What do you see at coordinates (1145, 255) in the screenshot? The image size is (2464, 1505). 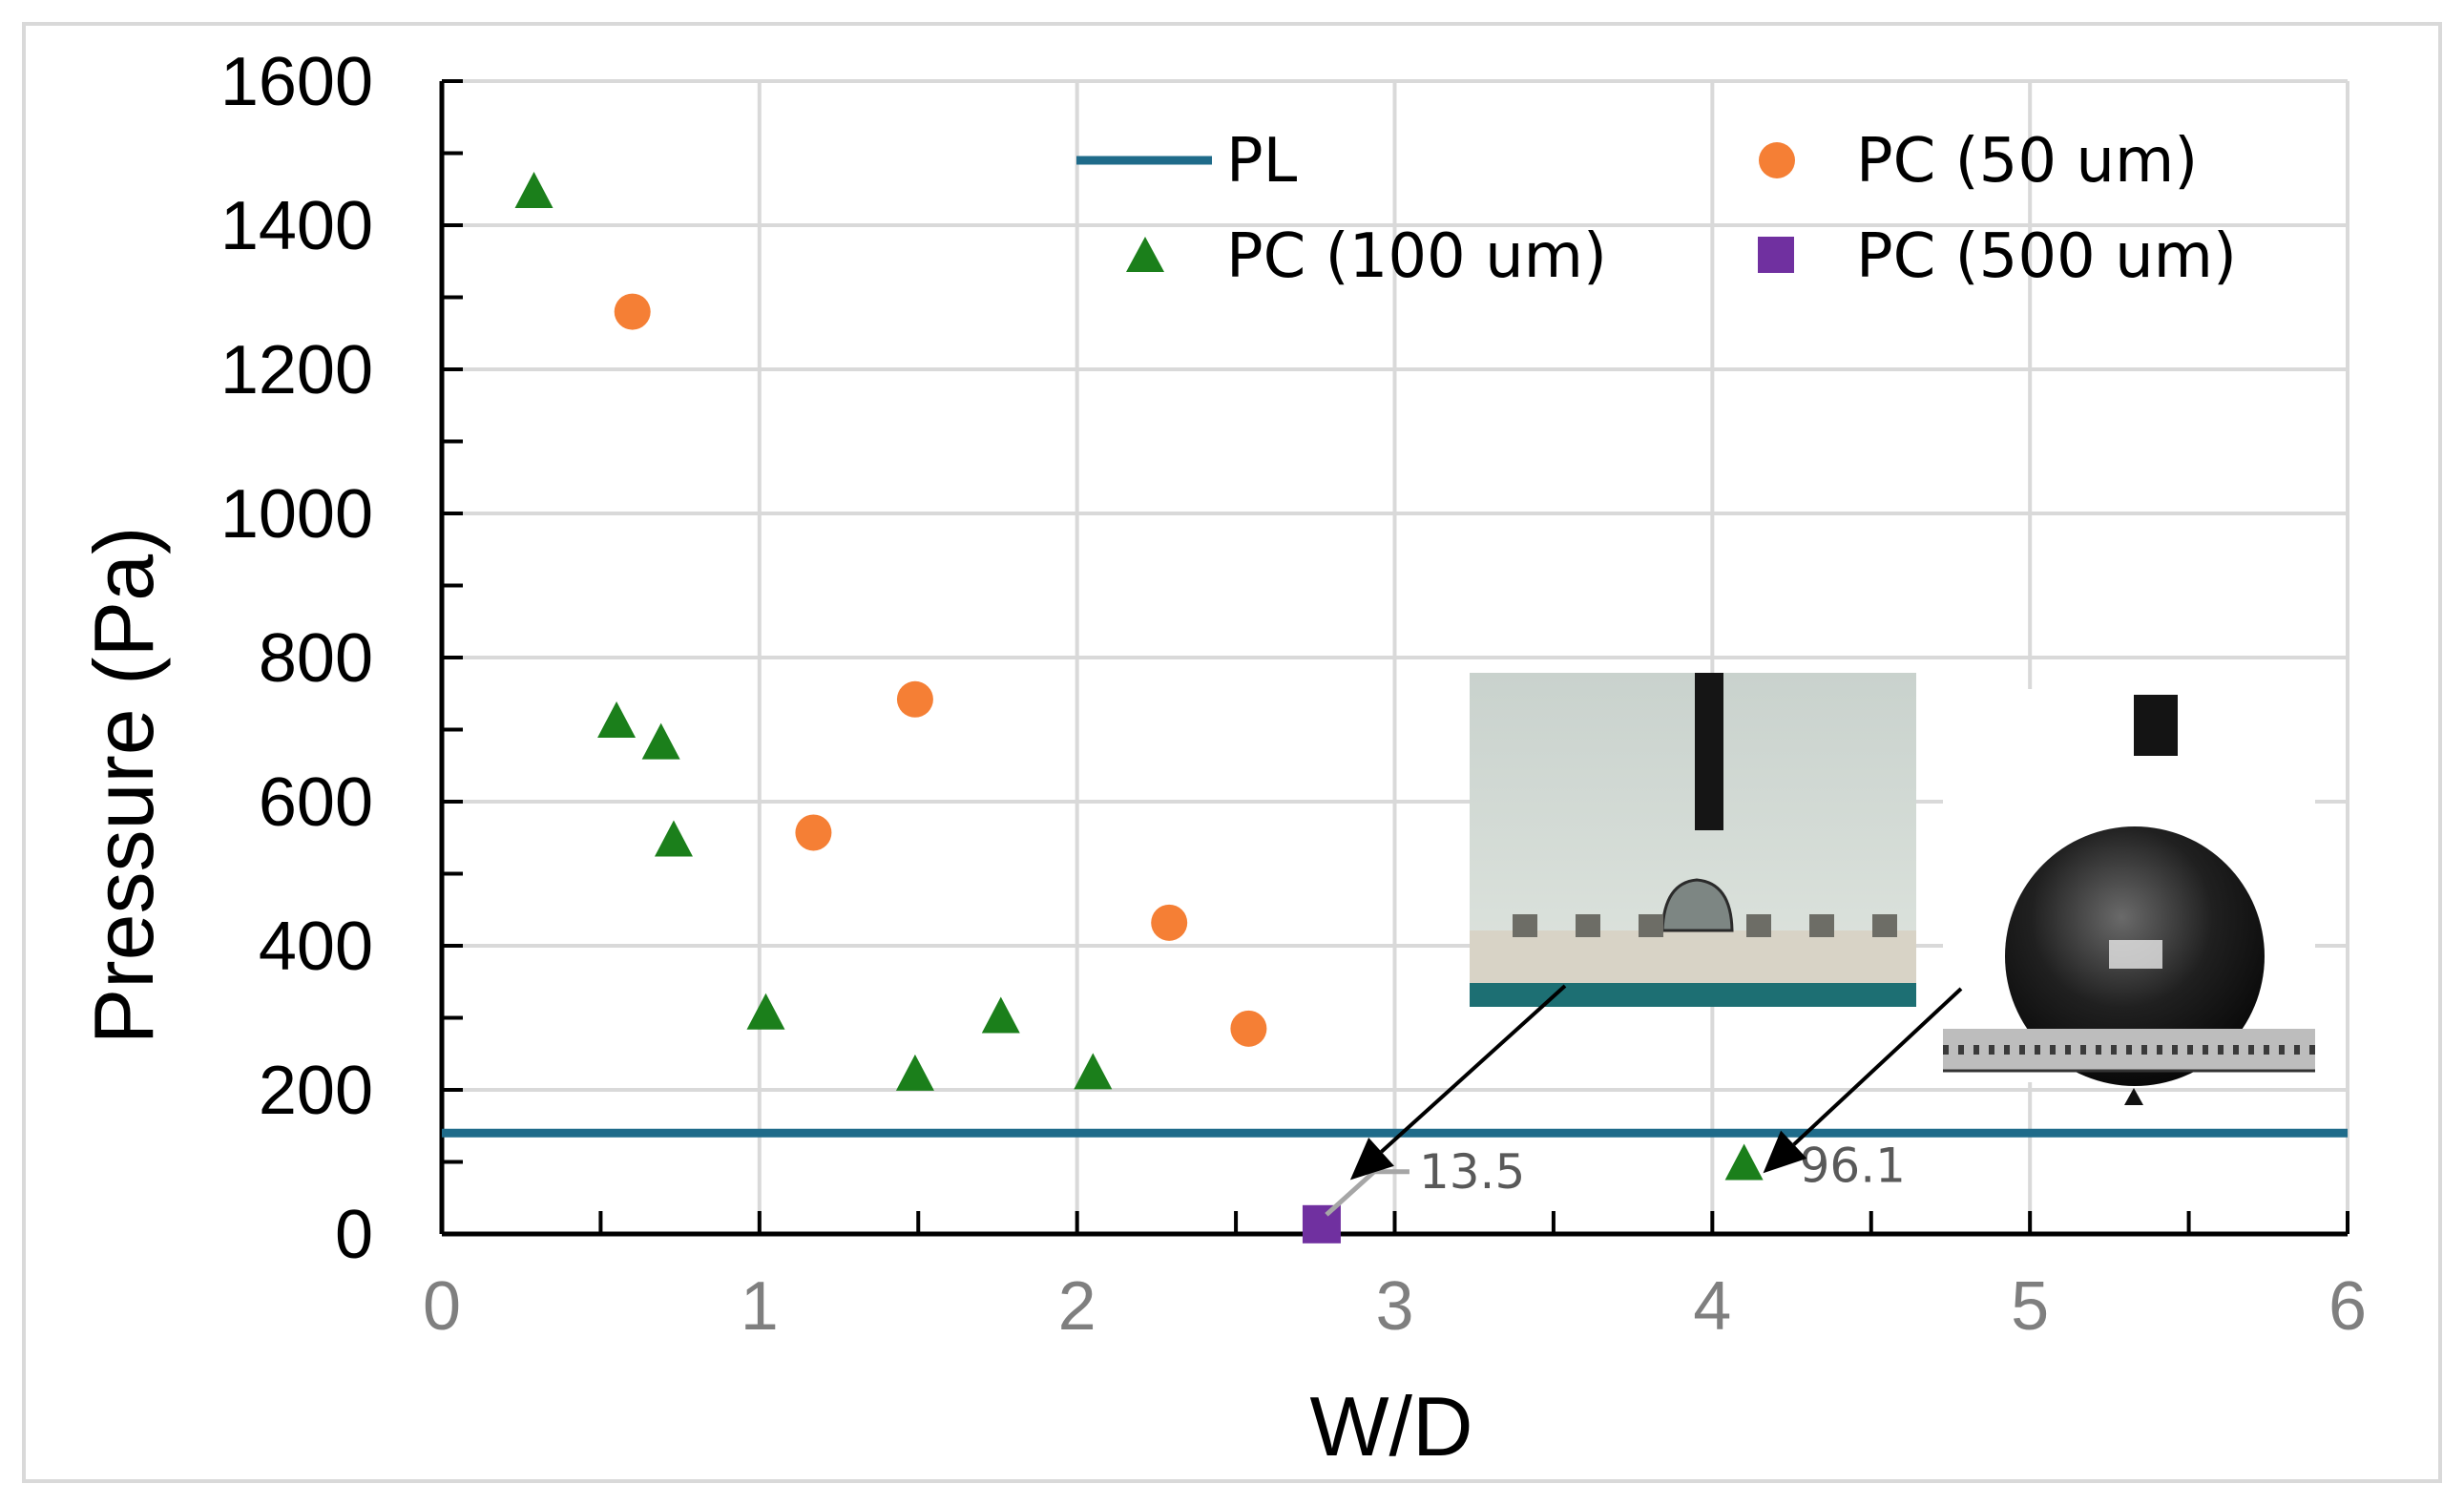 I see `legend-swatch-pc100` at bounding box center [1145, 255].